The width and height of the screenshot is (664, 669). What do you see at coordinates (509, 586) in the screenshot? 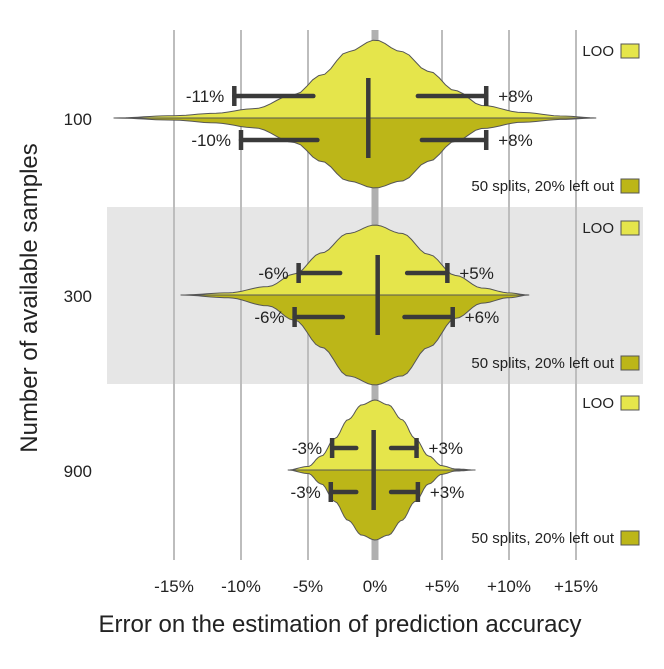
I see `x-tick-label: +10%` at bounding box center [509, 586].